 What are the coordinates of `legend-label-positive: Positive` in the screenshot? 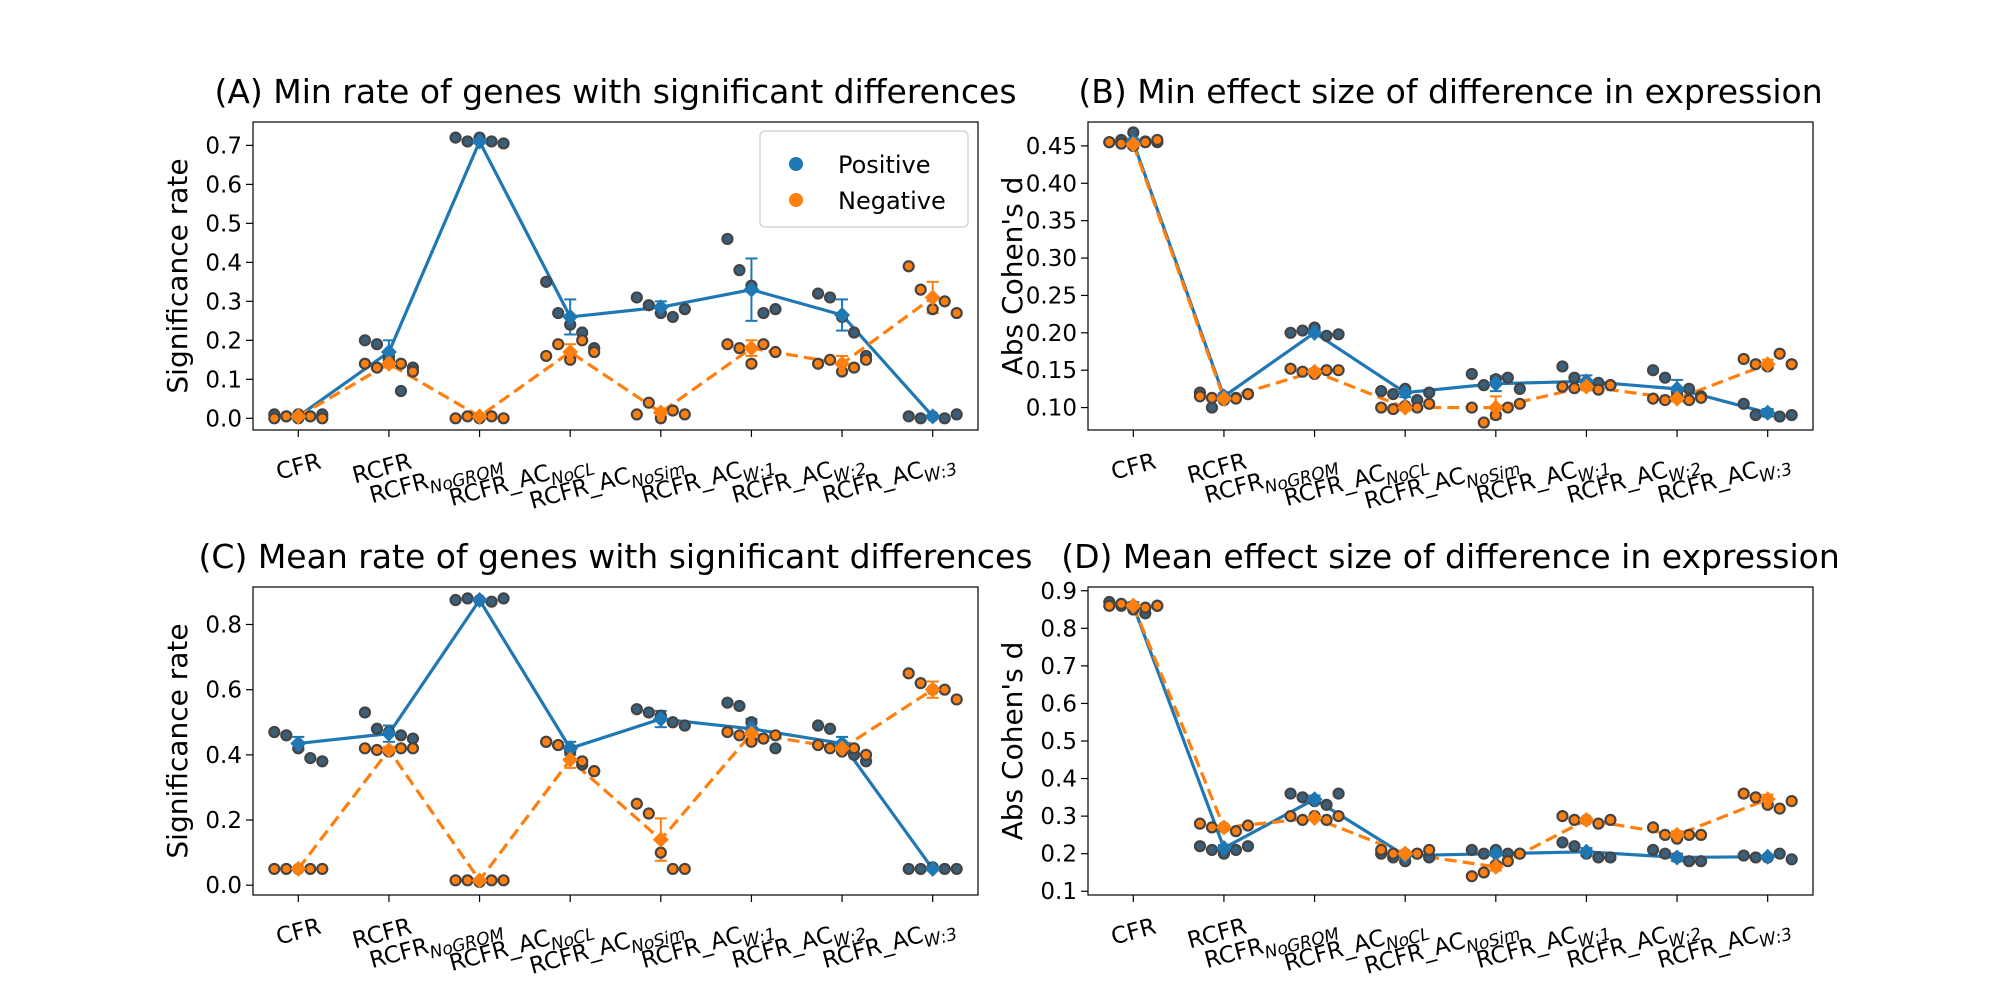 It's located at (884, 165).